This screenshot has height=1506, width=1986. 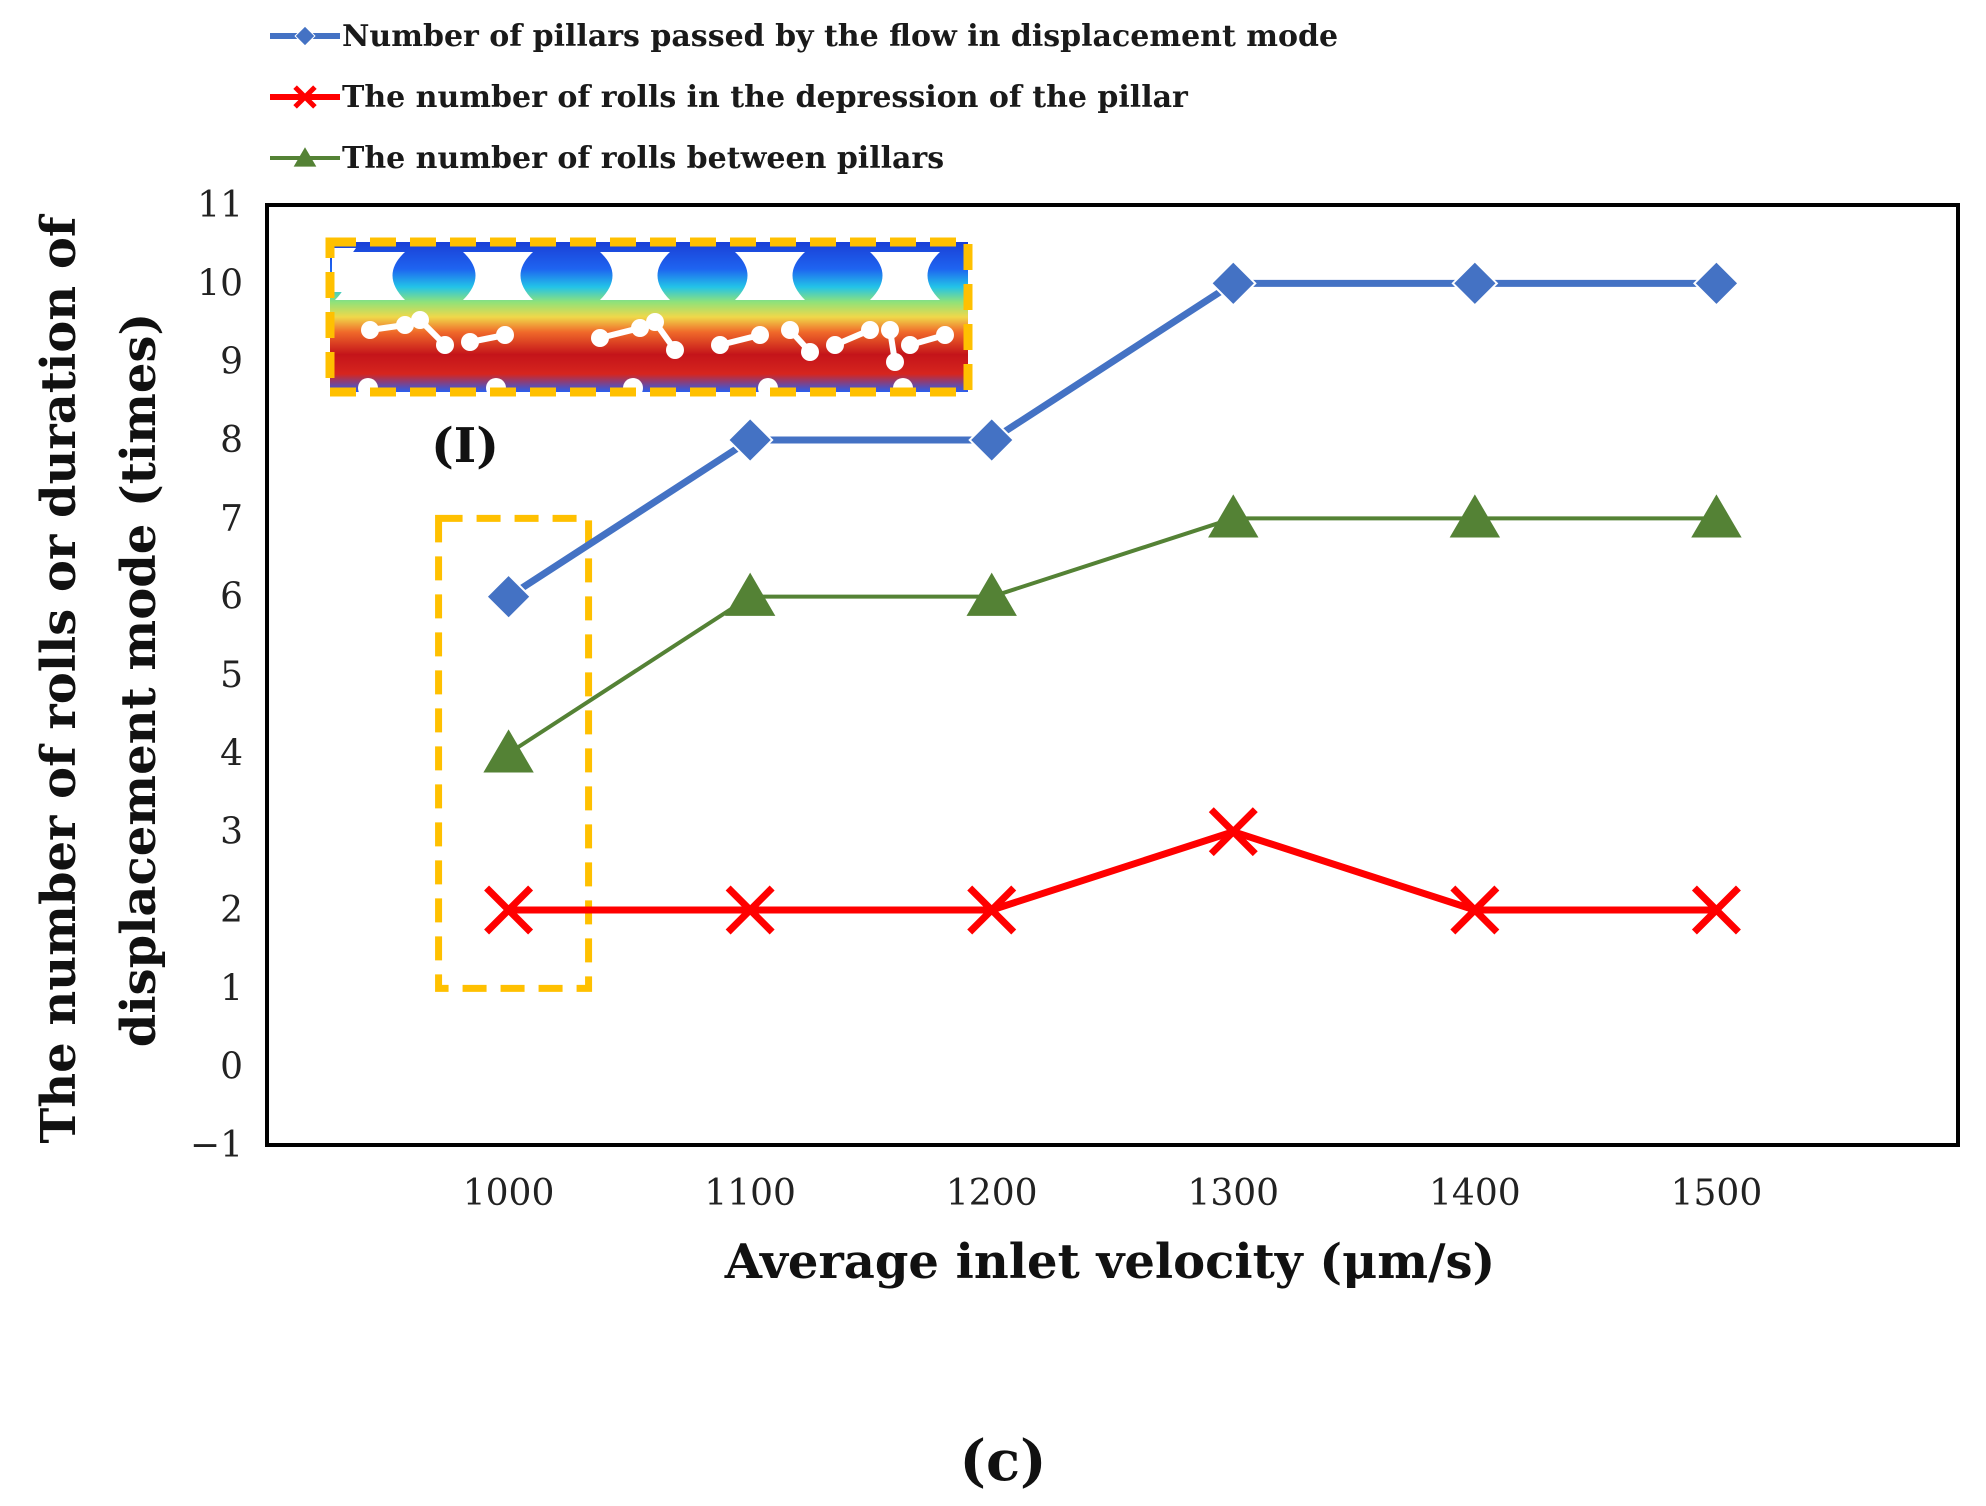 What do you see at coordinates (1110, 1262) in the screenshot?
I see `x-axis-title: Average inlet velocity (μm/s)` at bounding box center [1110, 1262].